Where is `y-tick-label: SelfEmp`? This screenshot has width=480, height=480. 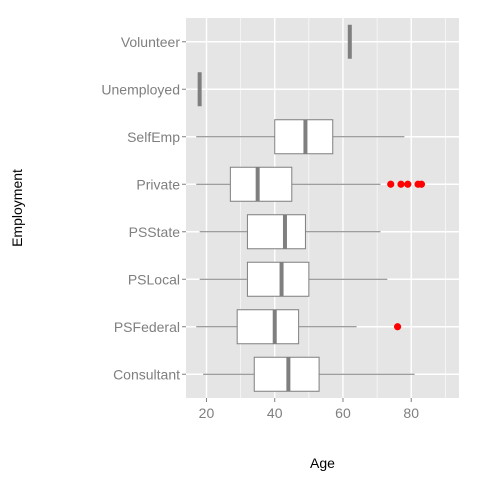 y-tick-label: SelfEmp is located at coordinates (153, 137).